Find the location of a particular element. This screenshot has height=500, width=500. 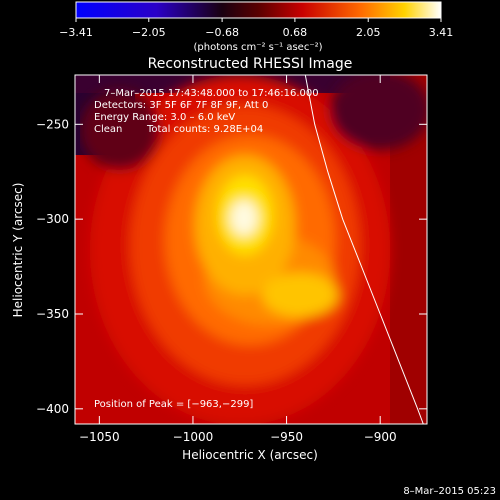

annotation-method: Clean is located at coordinates (108, 129).